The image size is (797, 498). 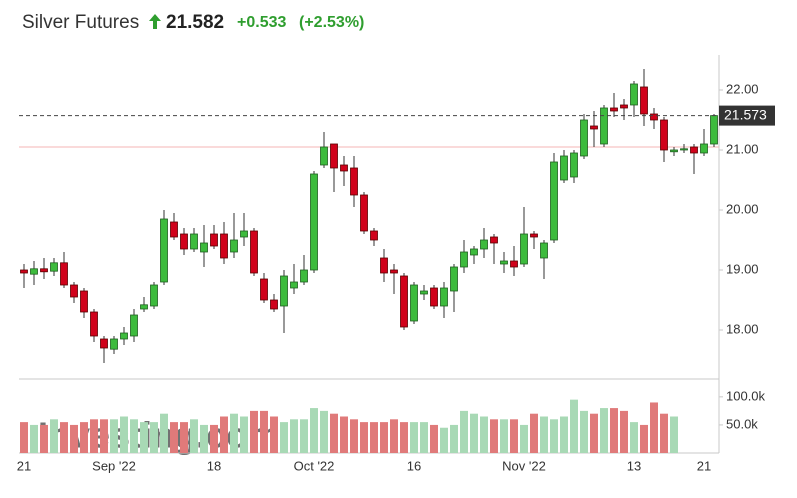 What do you see at coordinates (742, 208) in the screenshot?
I see `y-tick-label: 20.00` at bounding box center [742, 208].